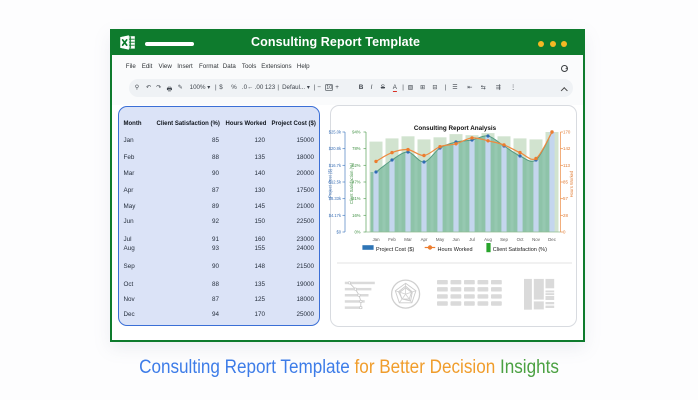 Image resolution: width=698 pixels, height=400 pixels. What do you see at coordinates (565, 198) in the screenshot?
I see `svg-text: 57` at bounding box center [565, 198].